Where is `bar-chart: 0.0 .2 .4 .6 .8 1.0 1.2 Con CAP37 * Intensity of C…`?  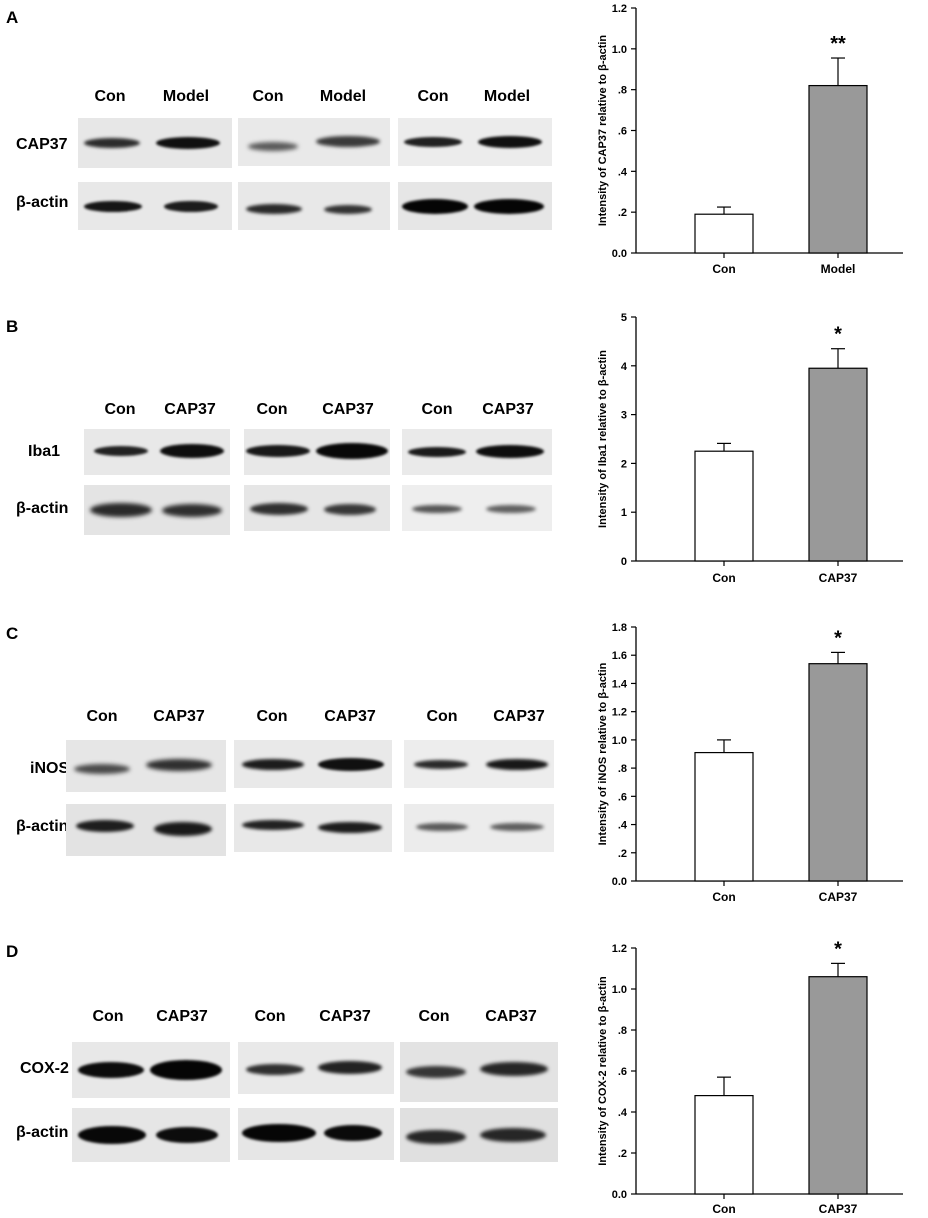 bar-chart: 0.0 .2 .4 .6 .8 1.0 1.2 Con CAP37 * Intensity of C… is located at coordinates (750, 1077).